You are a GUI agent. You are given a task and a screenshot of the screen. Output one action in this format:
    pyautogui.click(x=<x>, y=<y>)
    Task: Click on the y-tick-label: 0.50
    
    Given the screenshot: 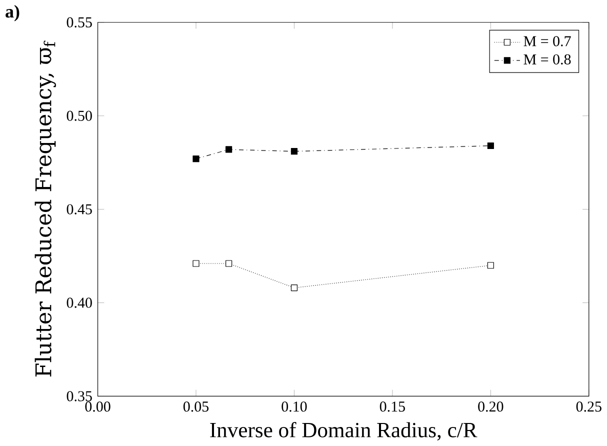 What is the action you would take?
    pyautogui.click(x=79, y=116)
    